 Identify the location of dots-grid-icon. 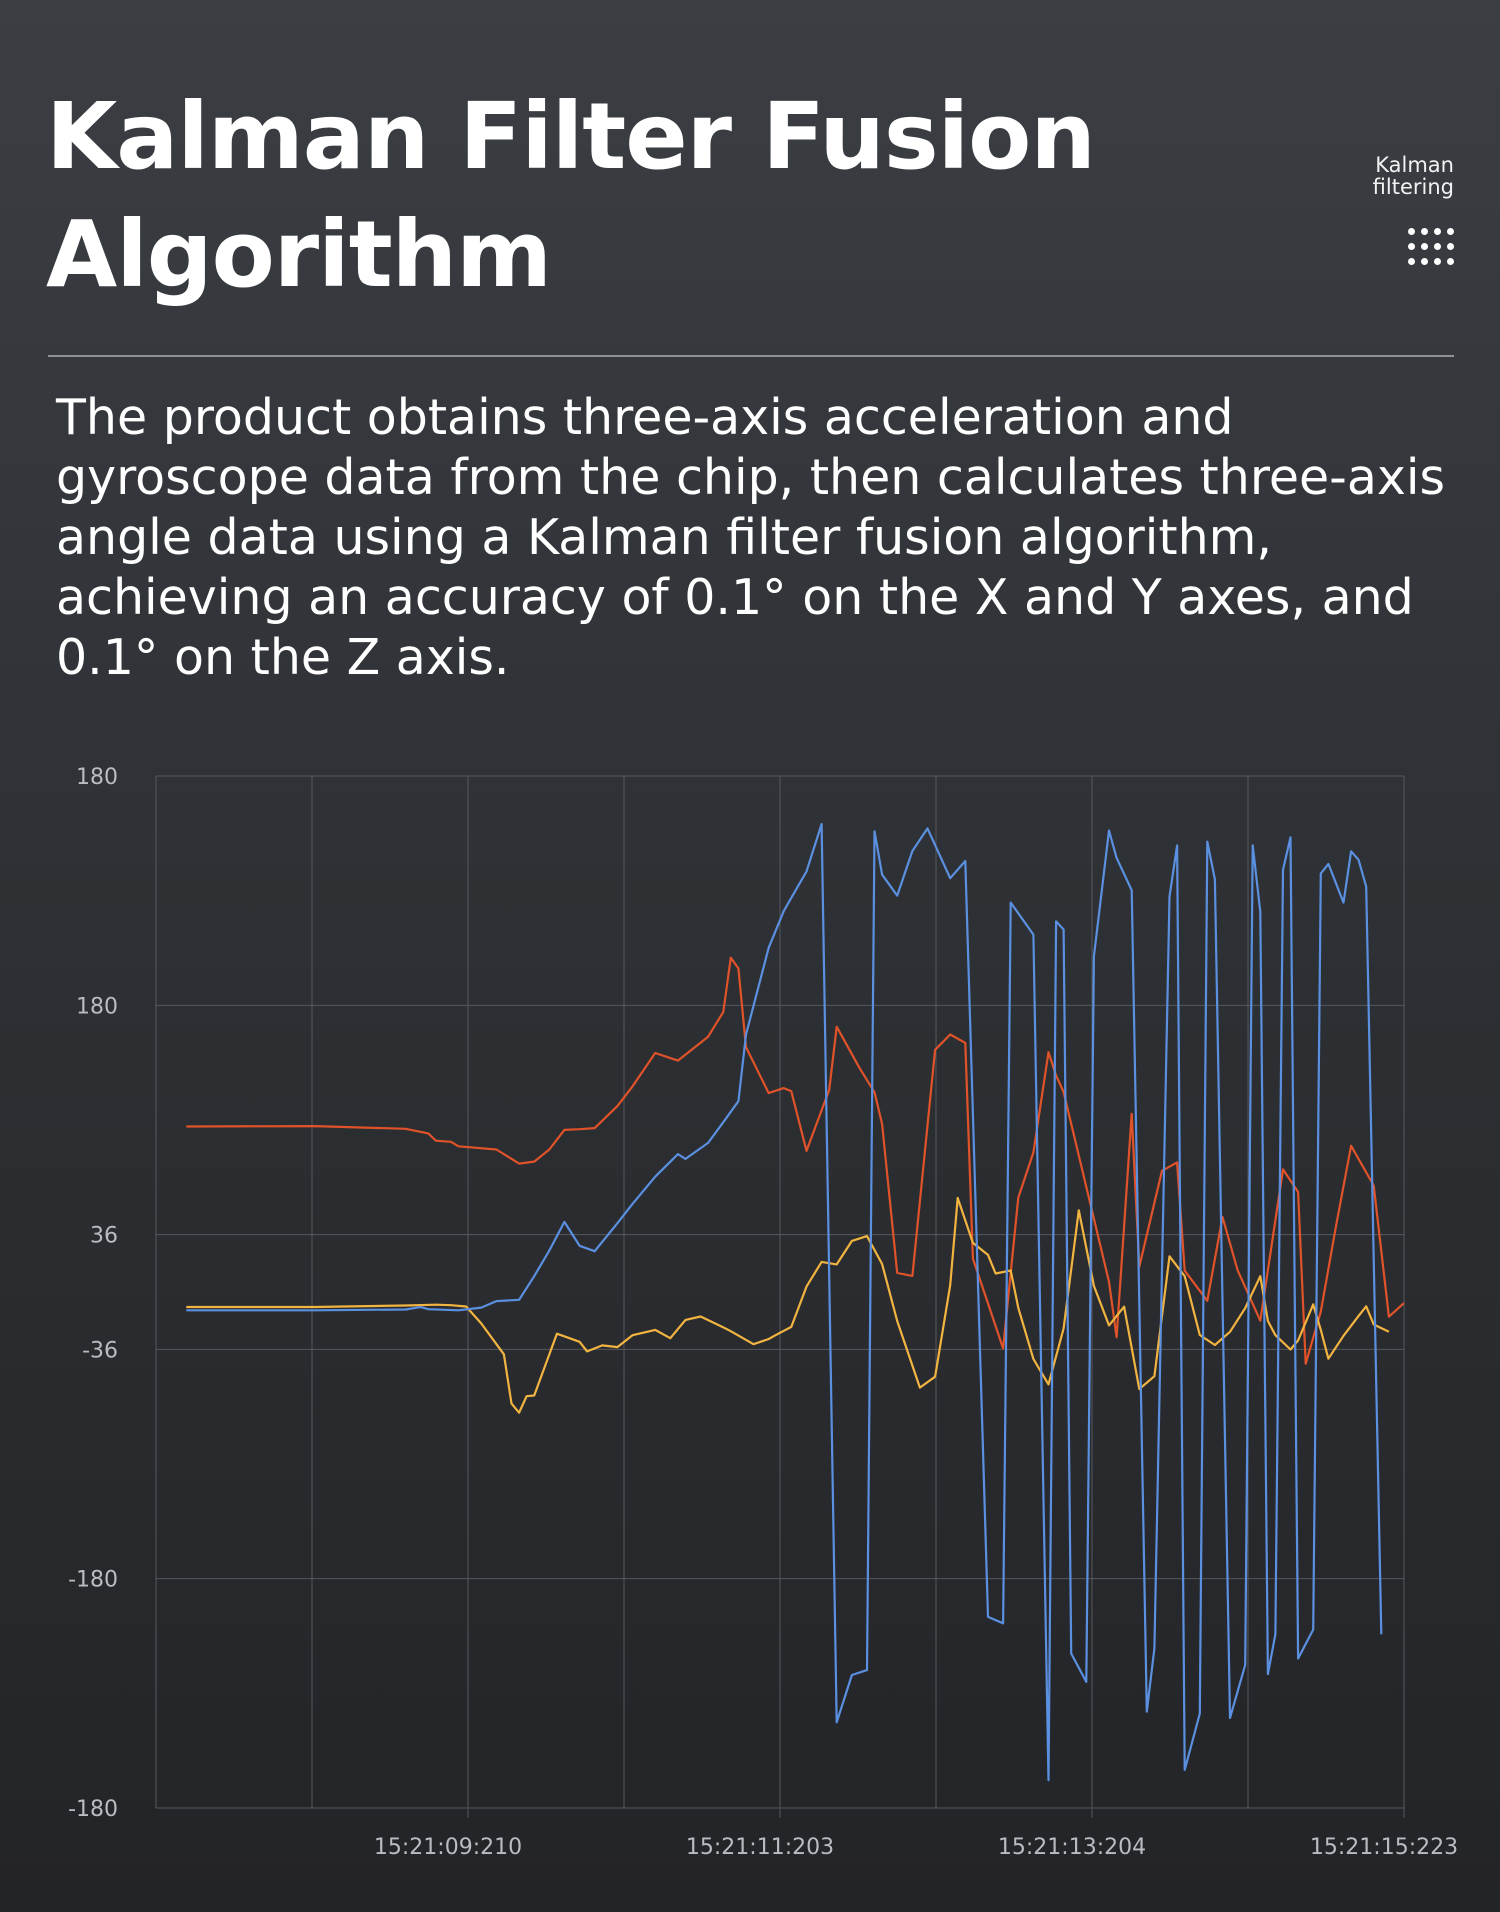
(1431, 251).